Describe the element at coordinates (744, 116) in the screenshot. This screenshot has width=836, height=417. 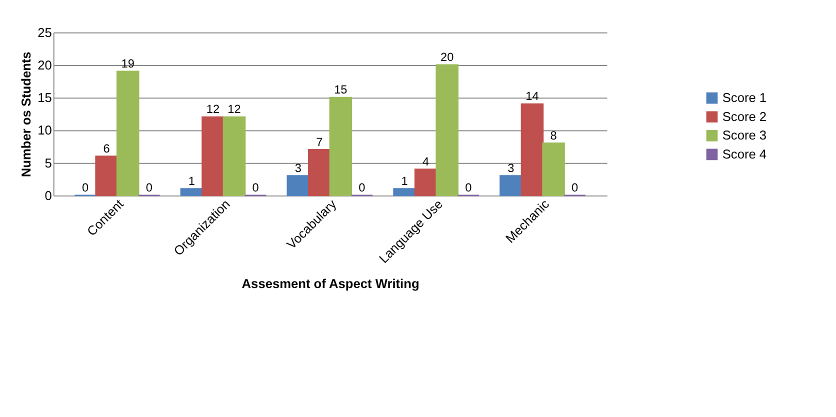
I see `legend-label: Score 2` at that location.